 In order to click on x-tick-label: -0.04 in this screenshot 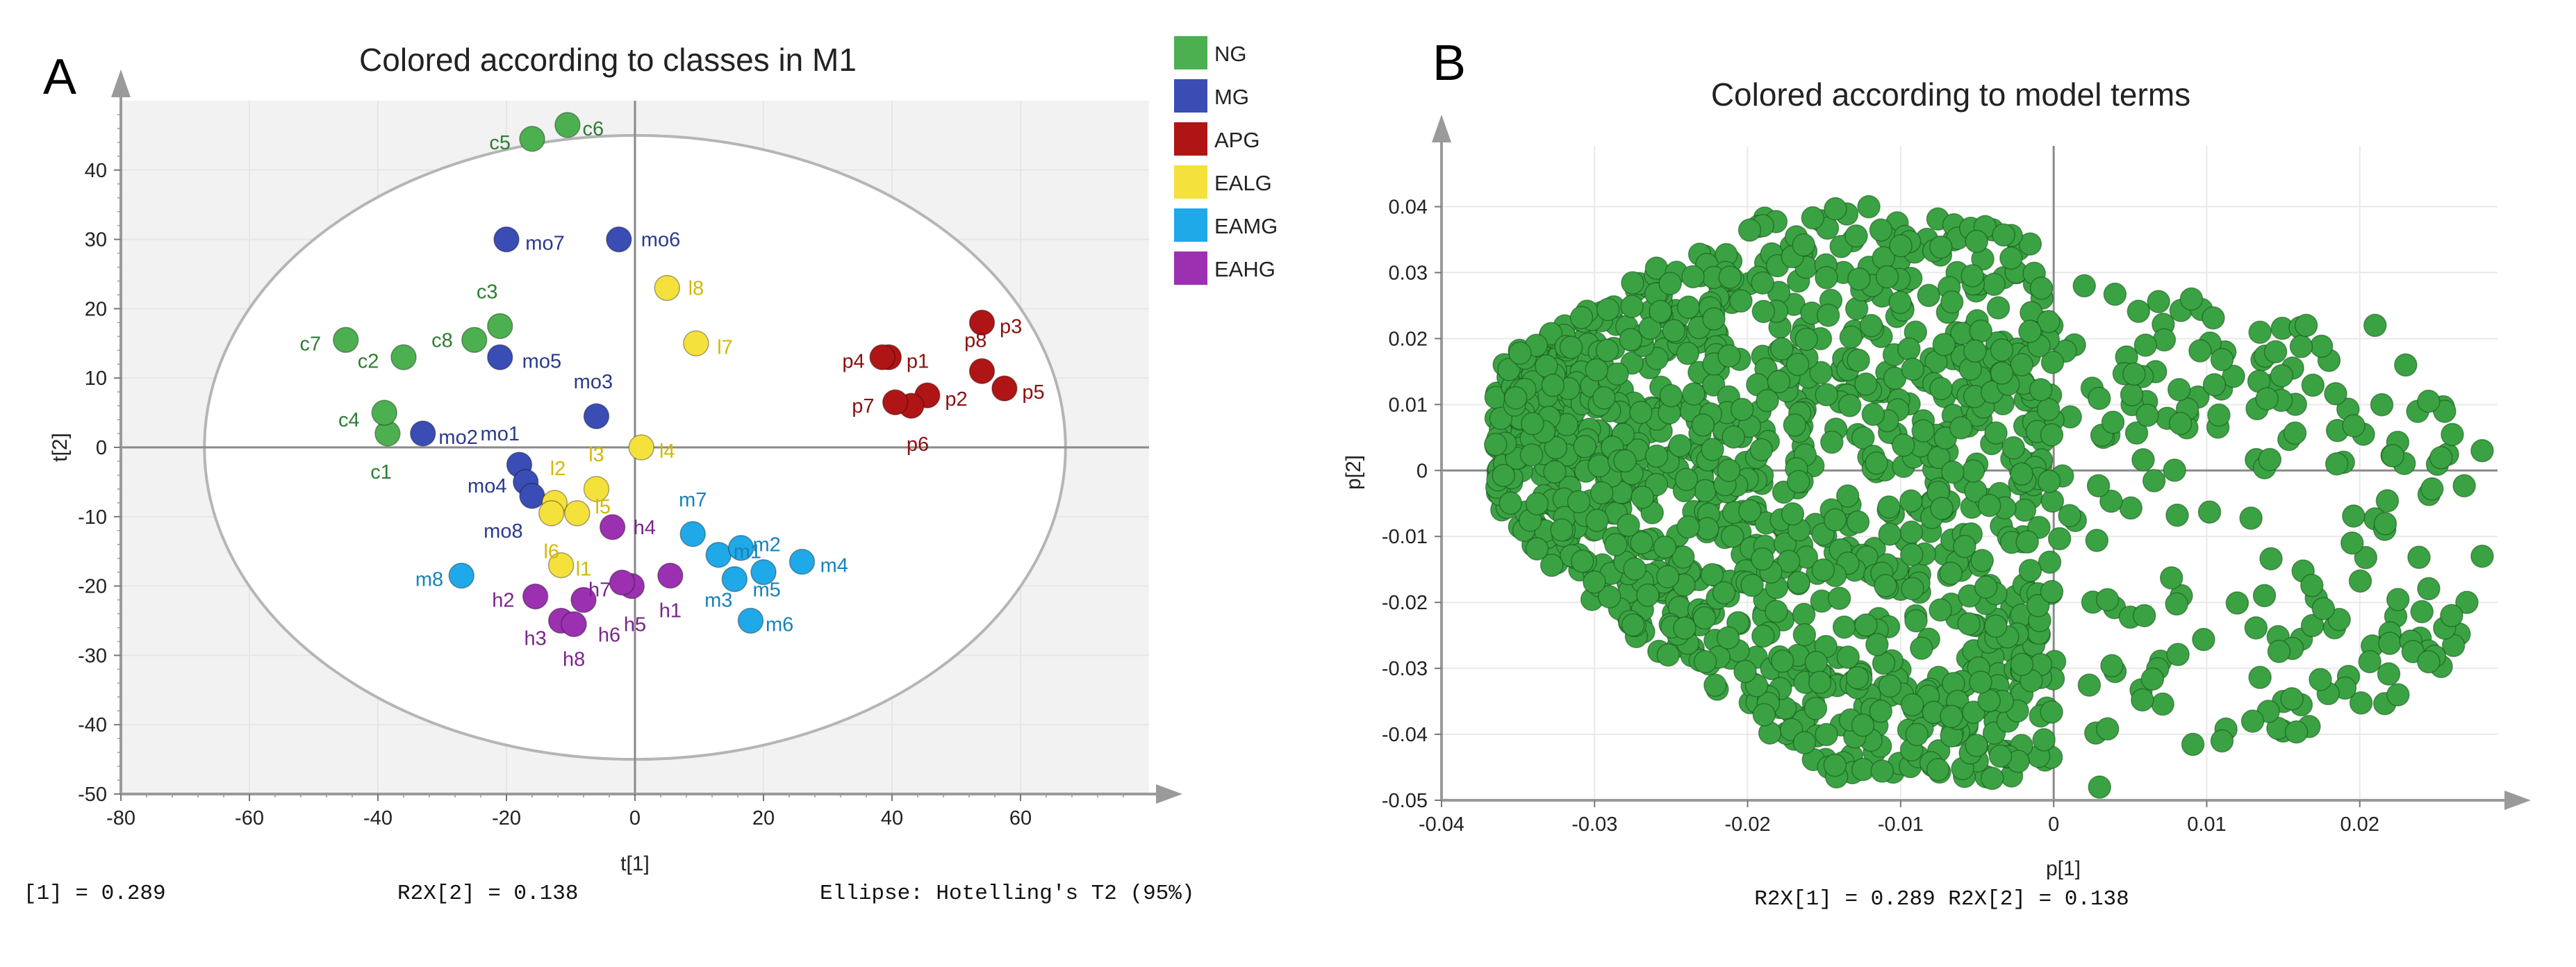, I will do `click(1442, 824)`.